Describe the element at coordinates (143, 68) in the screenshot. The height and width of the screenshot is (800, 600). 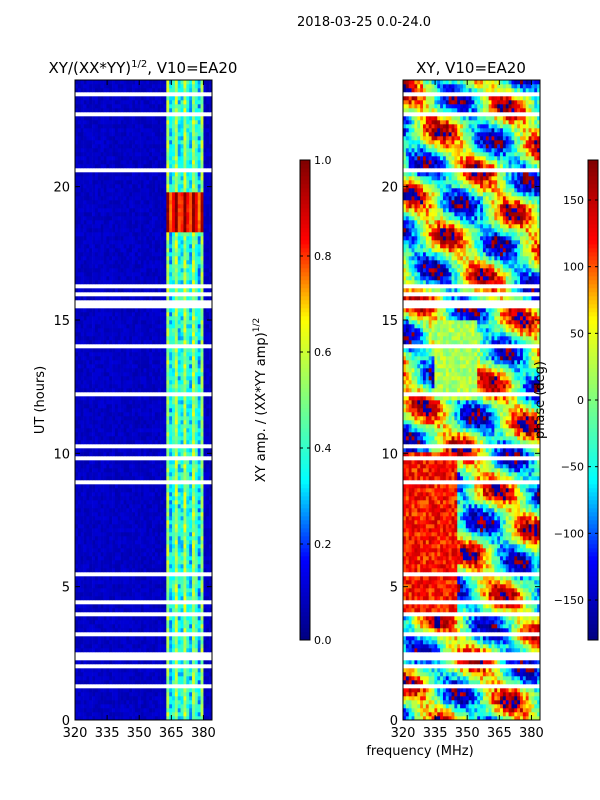
I see `amplitude-panel-title: XY/(XX*YY)1/2, V10=EA20` at that location.